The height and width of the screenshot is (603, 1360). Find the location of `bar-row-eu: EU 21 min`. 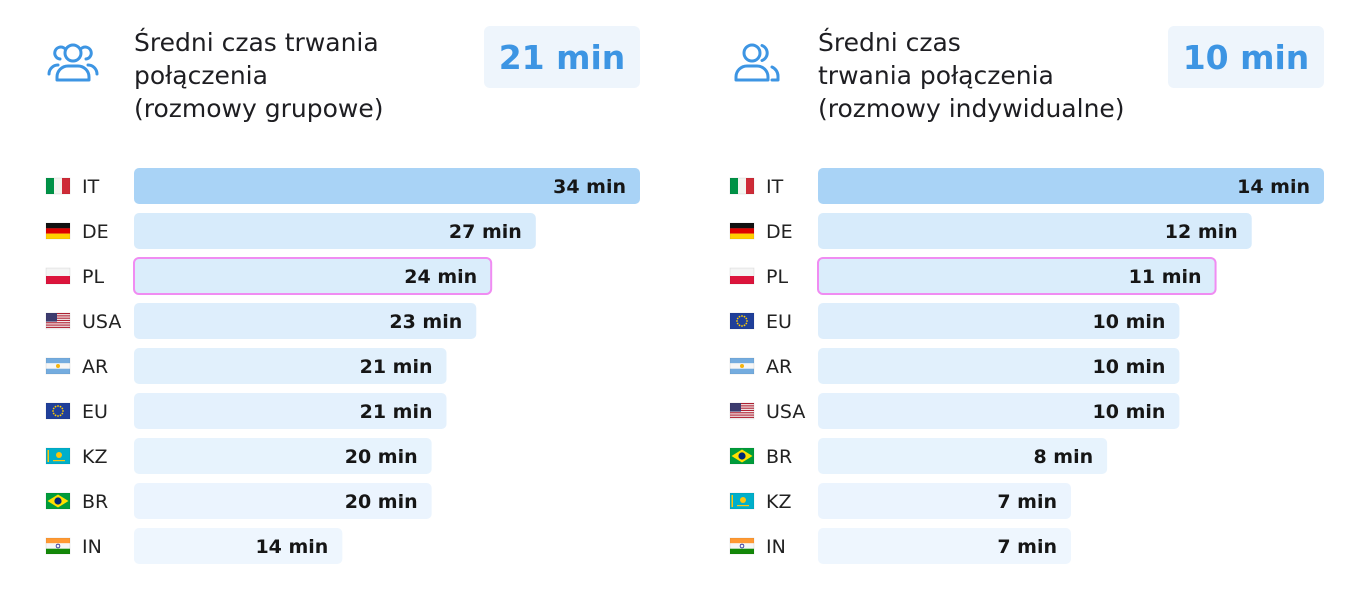

bar-row-eu: EU 21 min is located at coordinates (246, 411).